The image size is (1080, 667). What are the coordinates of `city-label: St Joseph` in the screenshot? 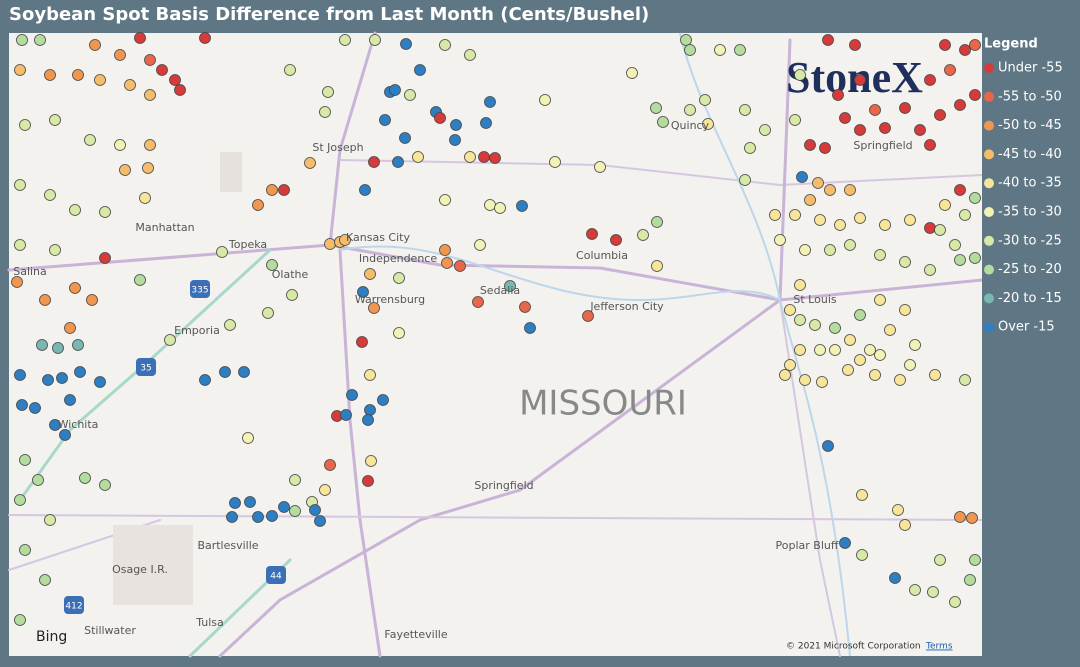 It's located at (337, 147).